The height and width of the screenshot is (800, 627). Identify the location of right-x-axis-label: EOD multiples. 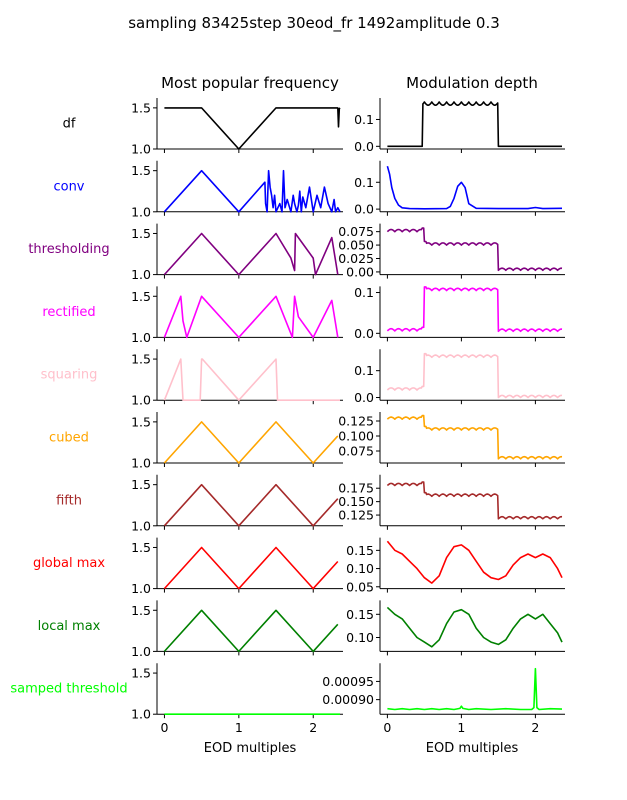
(472, 748).